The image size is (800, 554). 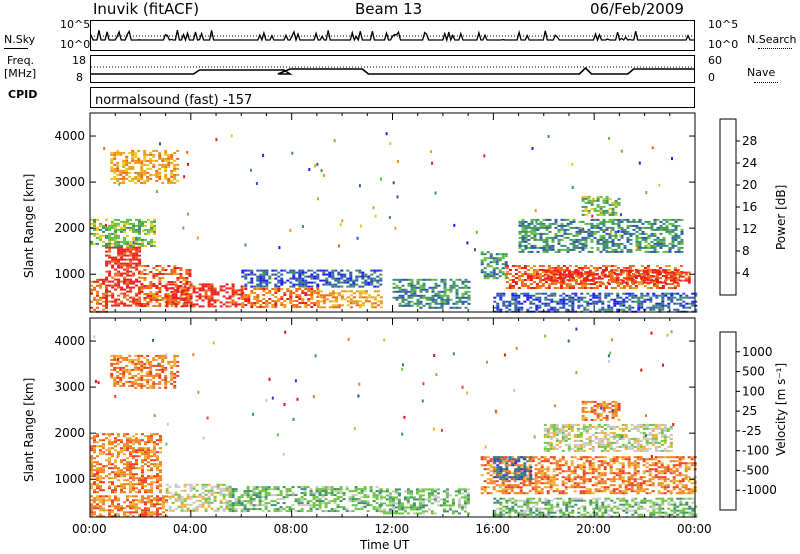 I want to click on colorbar-tick-label: 28, so click(x=749, y=141).